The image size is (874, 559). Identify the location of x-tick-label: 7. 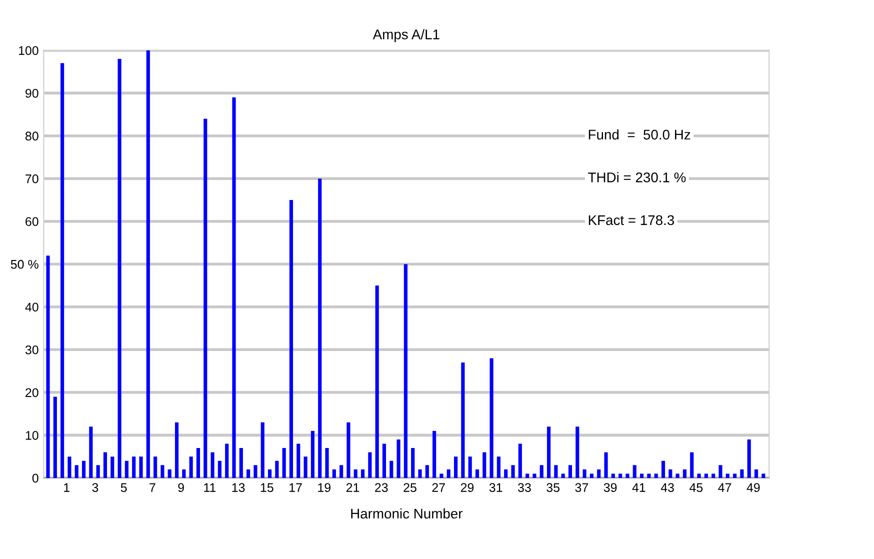
(153, 487).